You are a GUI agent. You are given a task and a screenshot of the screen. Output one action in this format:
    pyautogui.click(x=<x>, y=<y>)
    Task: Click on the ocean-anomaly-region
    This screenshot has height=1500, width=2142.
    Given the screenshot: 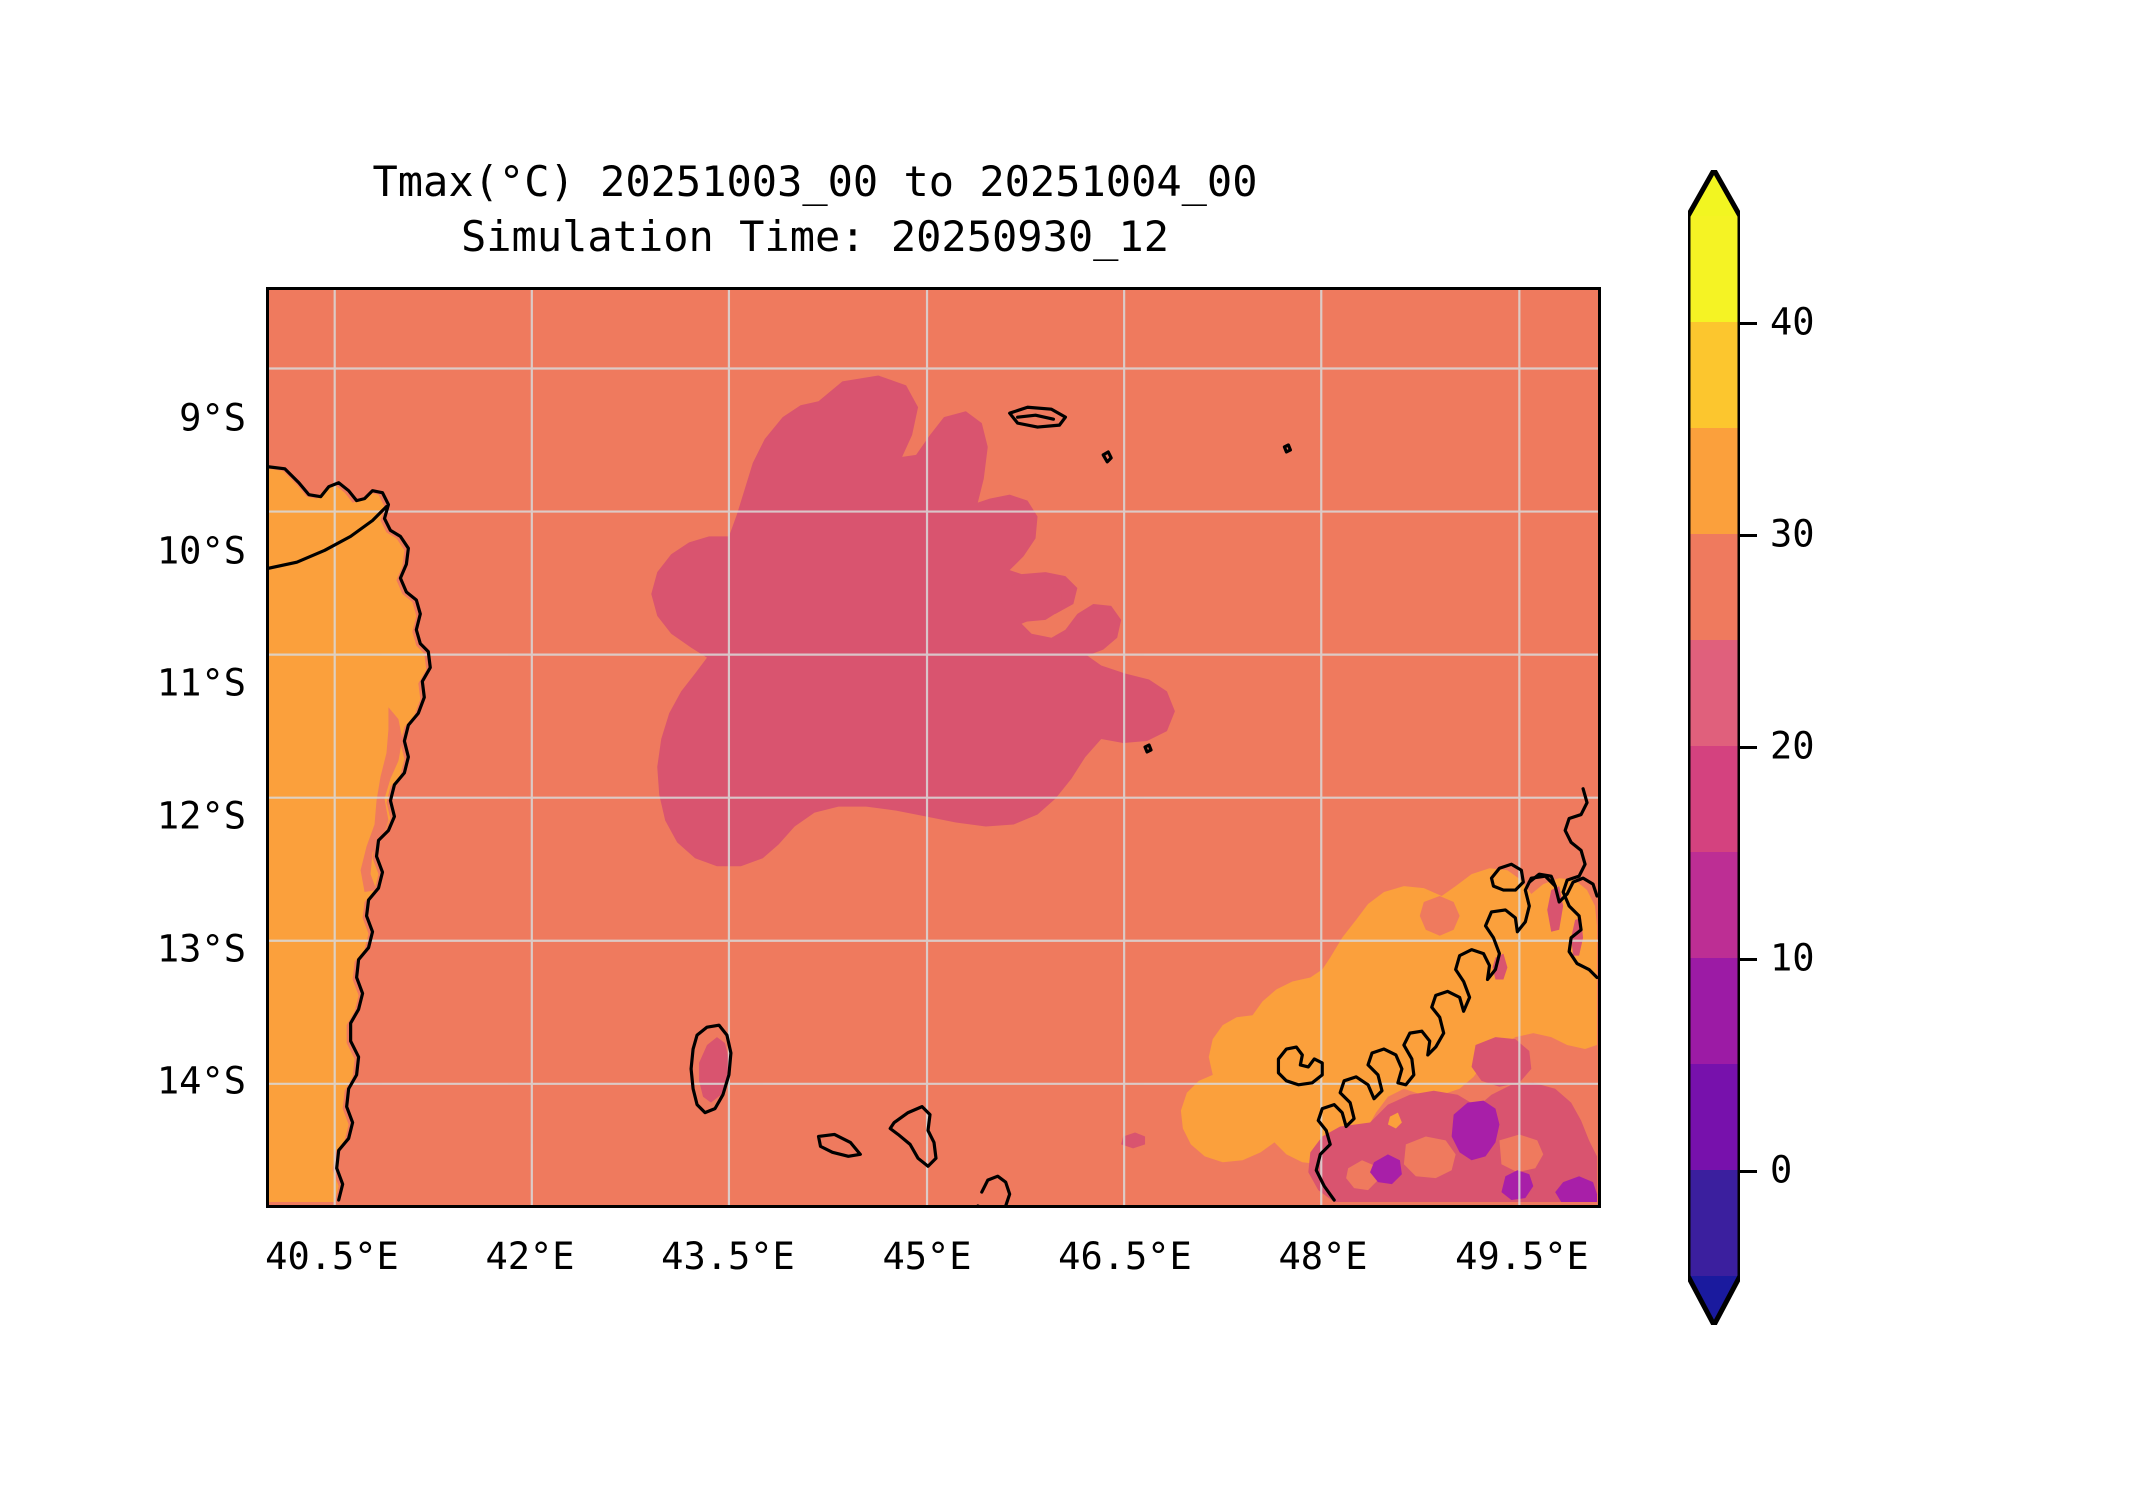 What is the action you would take?
    pyautogui.click(x=913, y=621)
    